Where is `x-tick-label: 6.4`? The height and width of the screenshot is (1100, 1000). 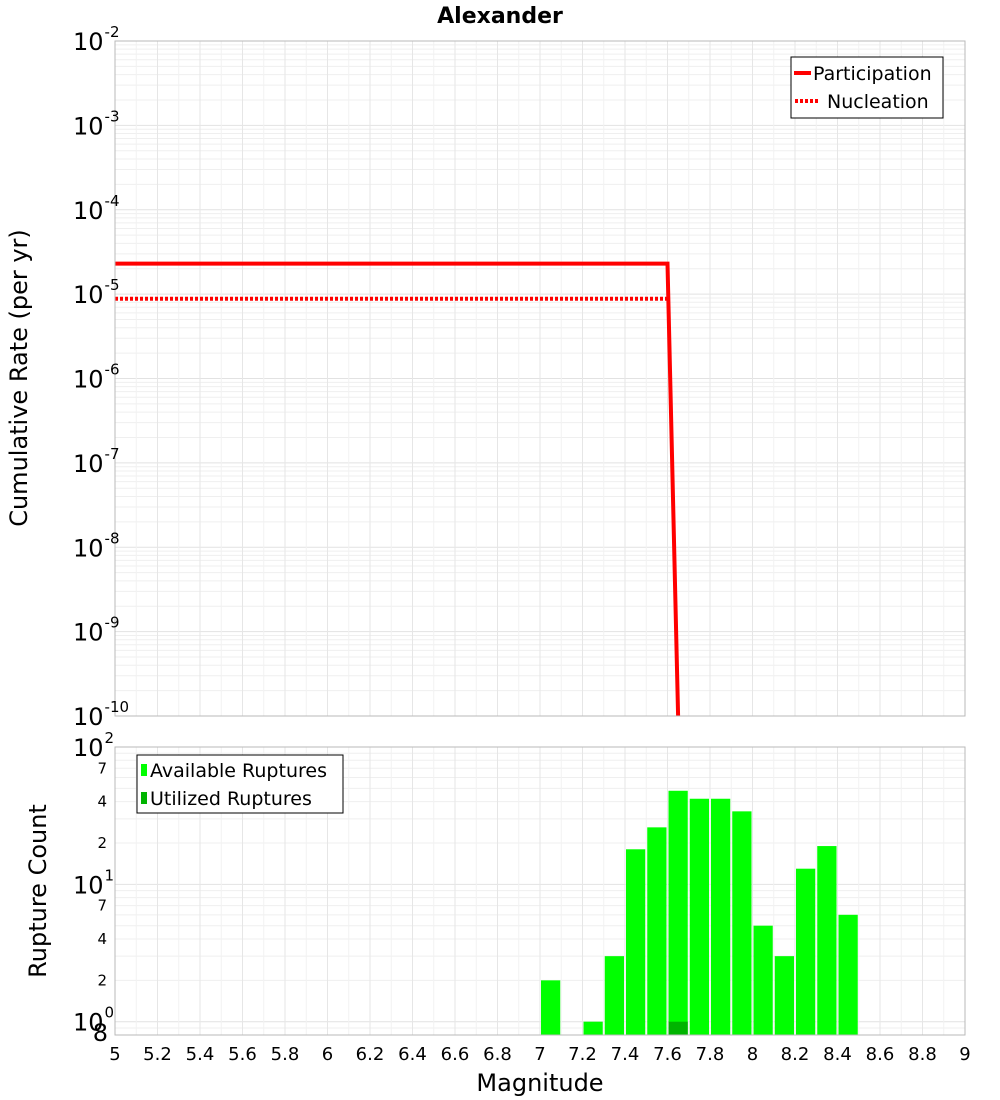 x-tick-label: 6.4 is located at coordinates (412, 1054).